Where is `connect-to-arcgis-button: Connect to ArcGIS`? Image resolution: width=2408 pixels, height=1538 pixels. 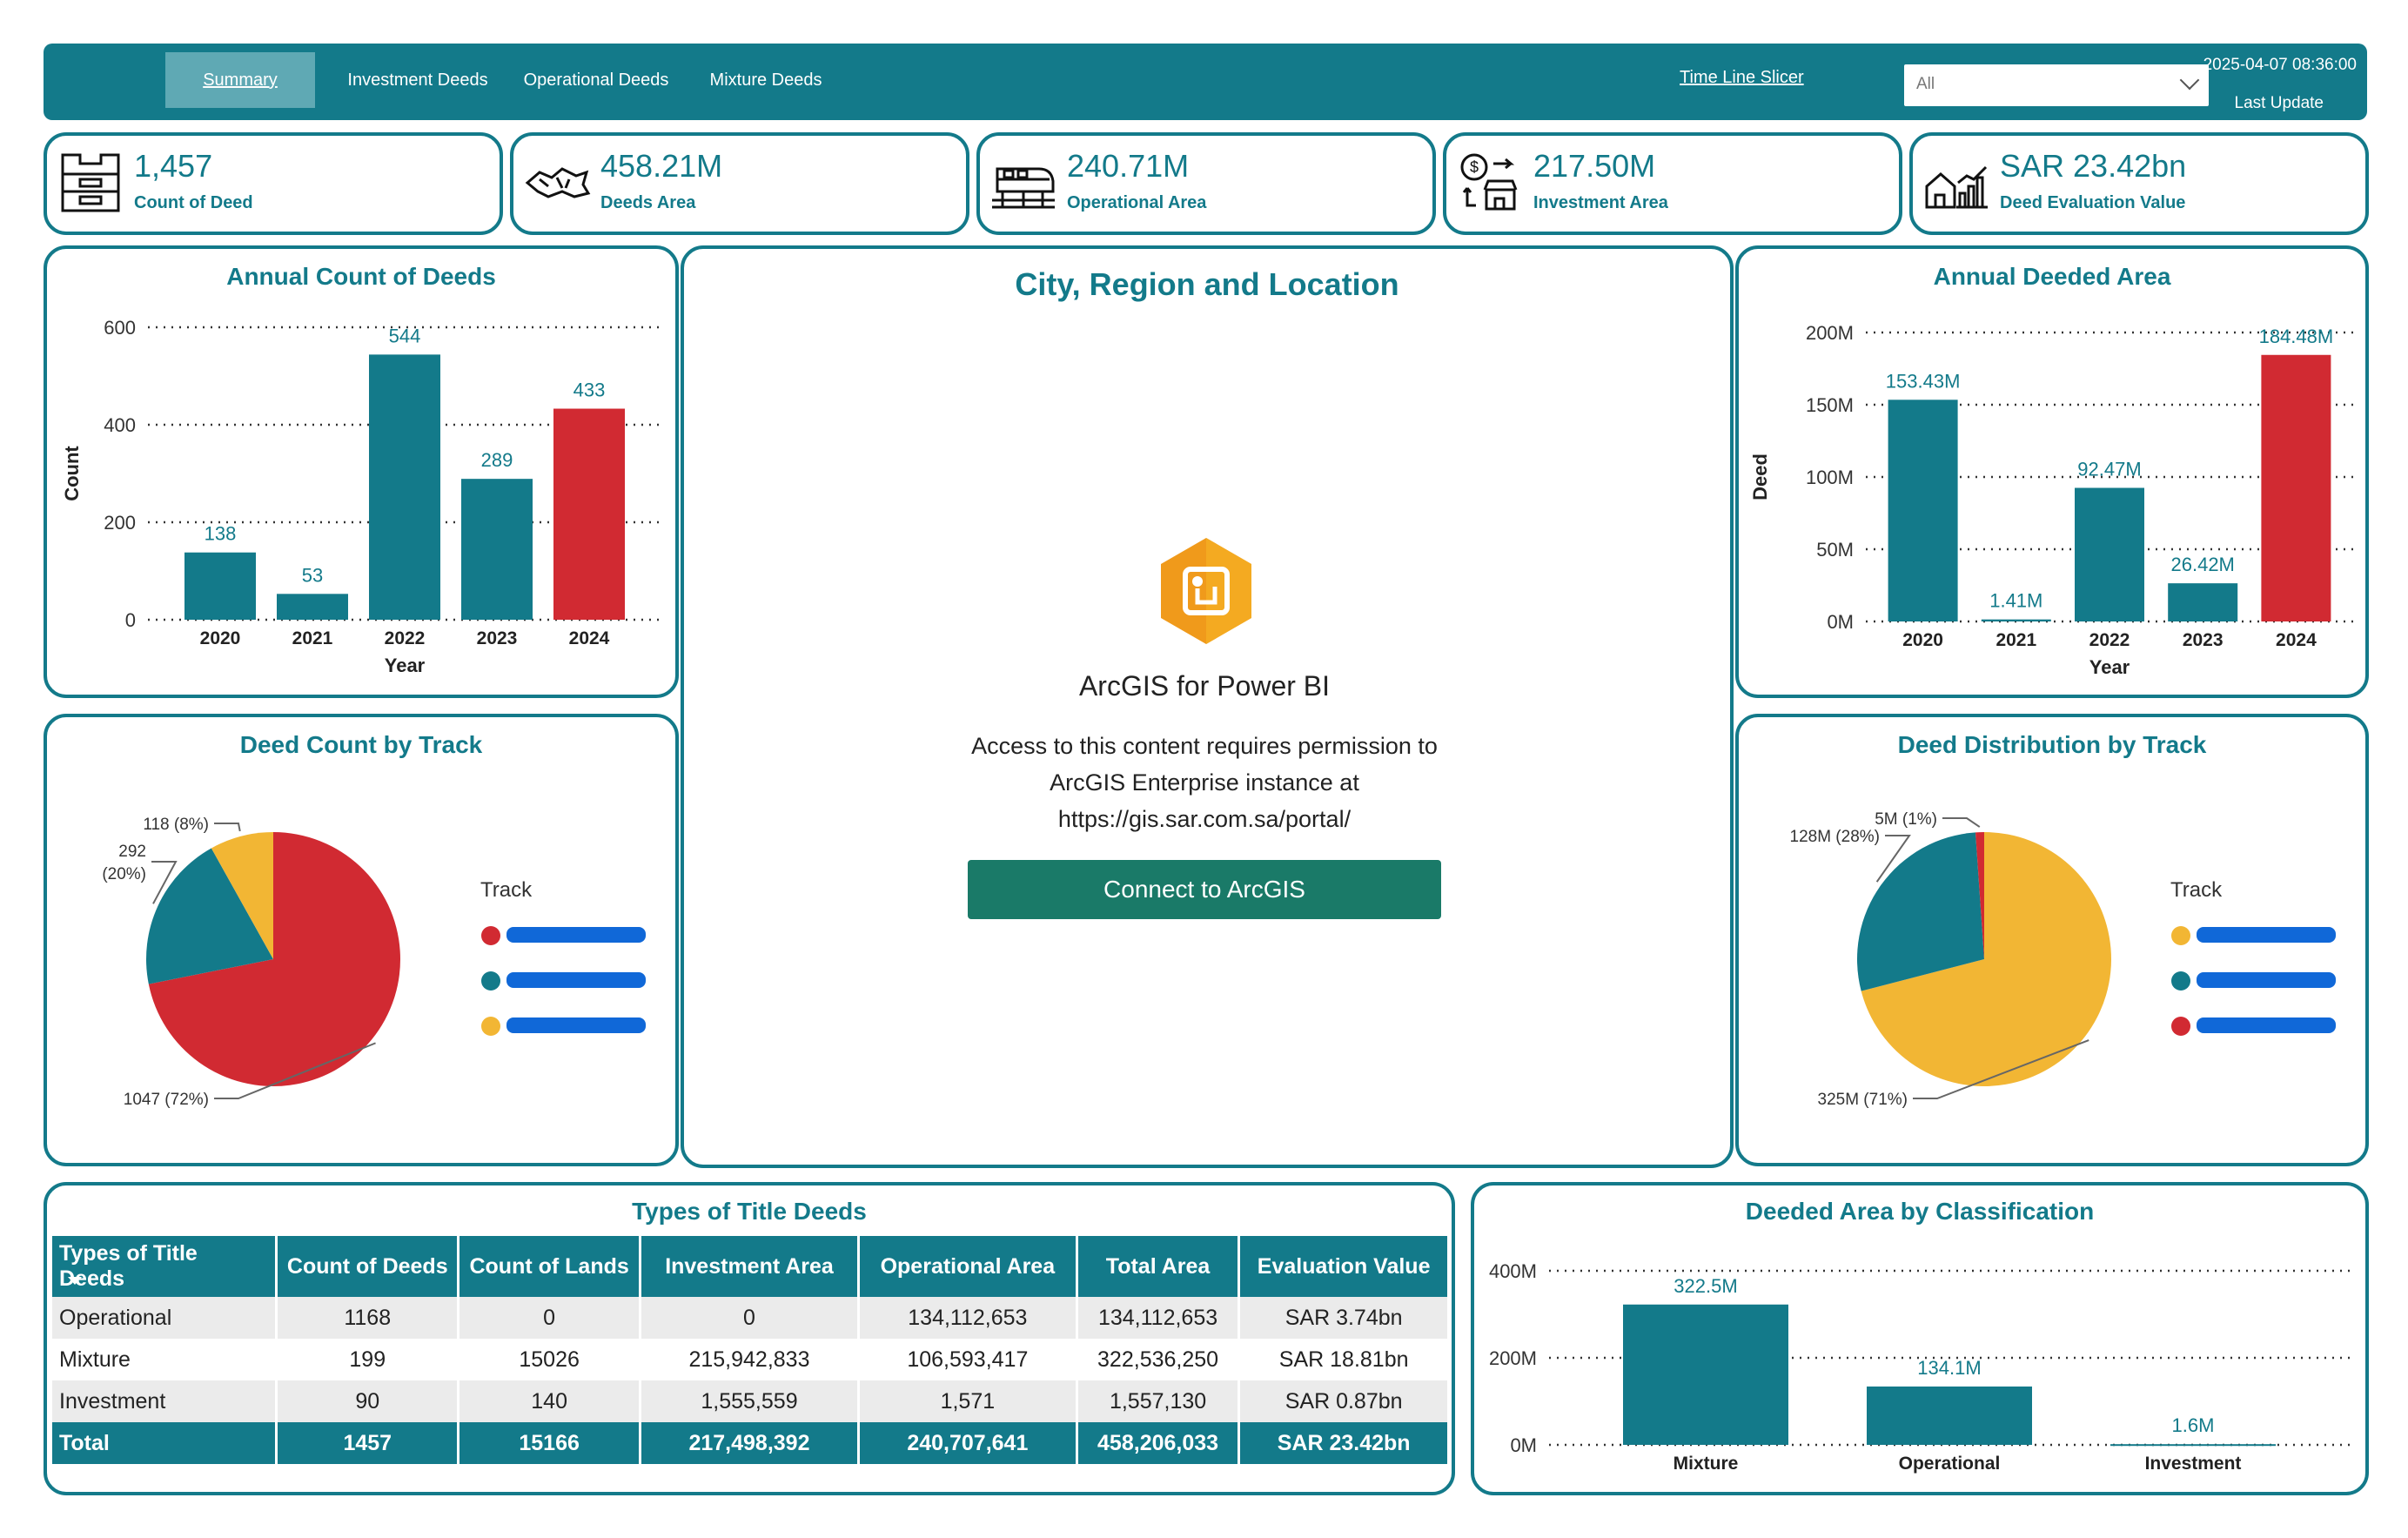 connect-to-arcgis-button: Connect to ArcGIS is located at coordinates (1204, 889).